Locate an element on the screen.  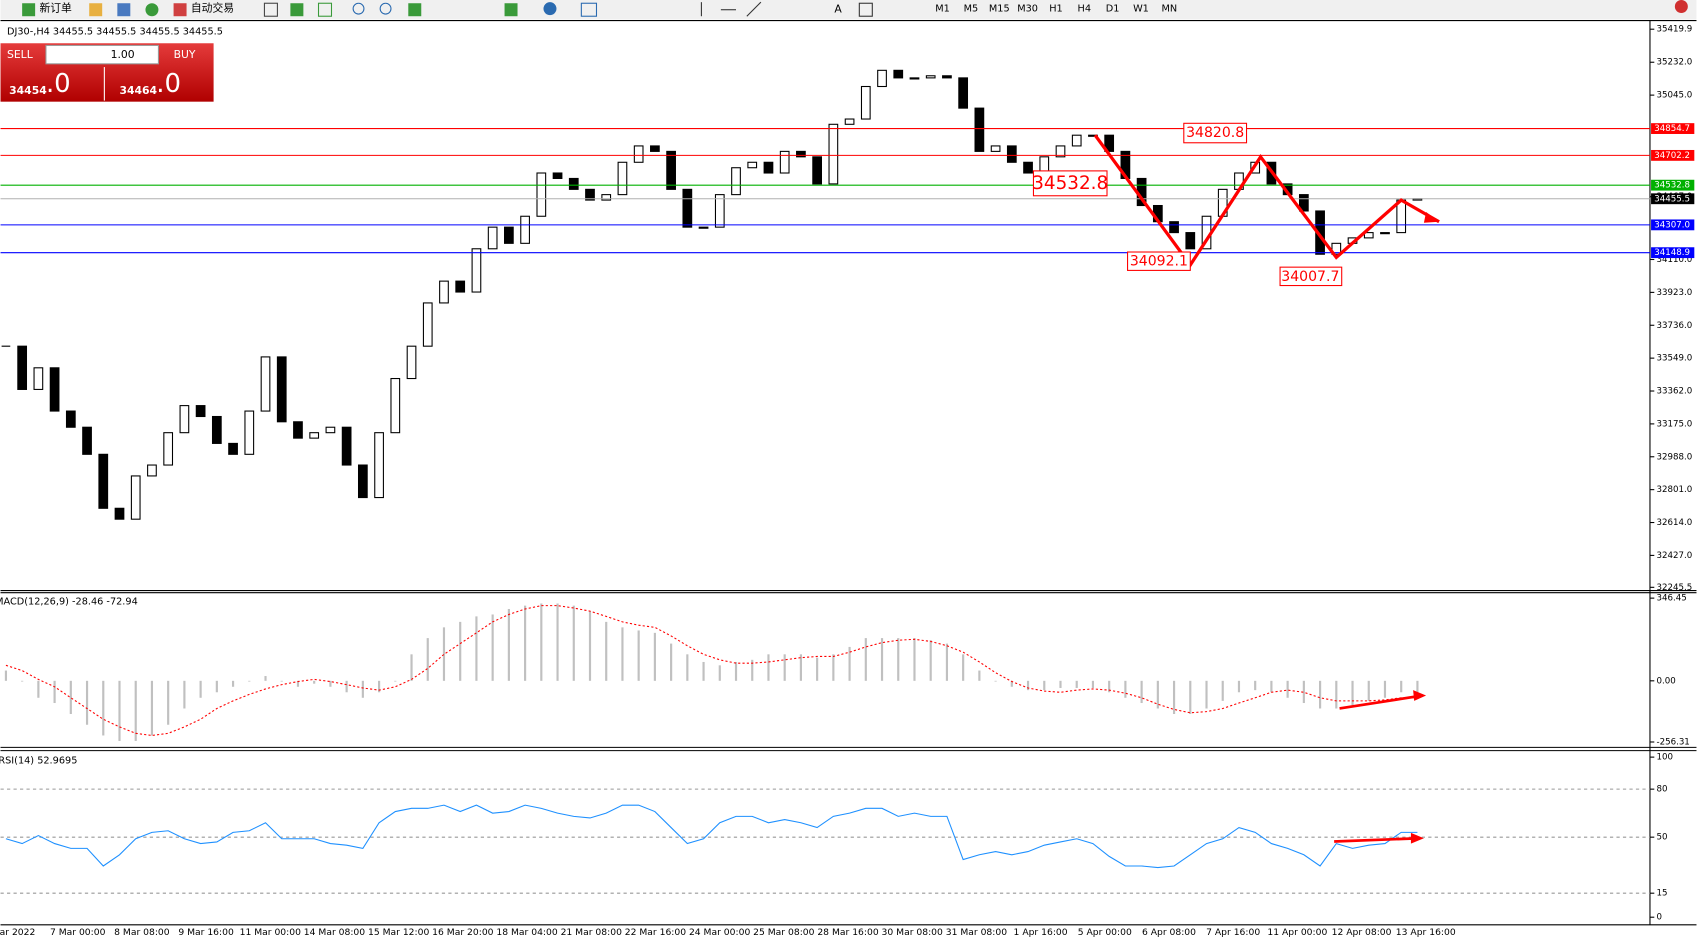
y-tick-label: 33923.0 is located at coordinates (1674, 293).